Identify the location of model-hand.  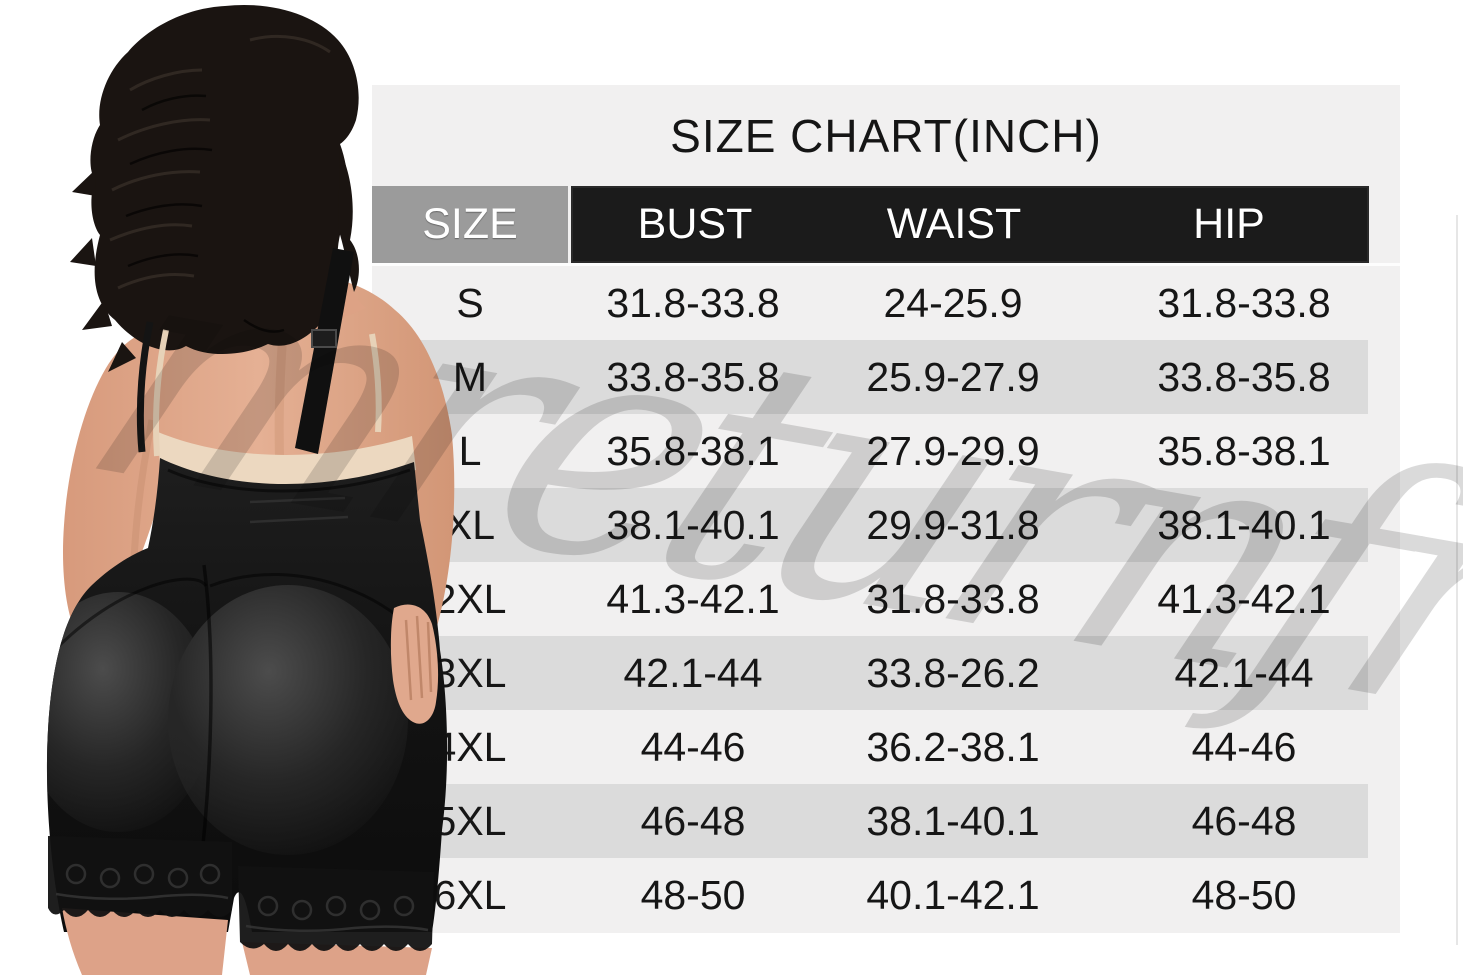
(414, 664).